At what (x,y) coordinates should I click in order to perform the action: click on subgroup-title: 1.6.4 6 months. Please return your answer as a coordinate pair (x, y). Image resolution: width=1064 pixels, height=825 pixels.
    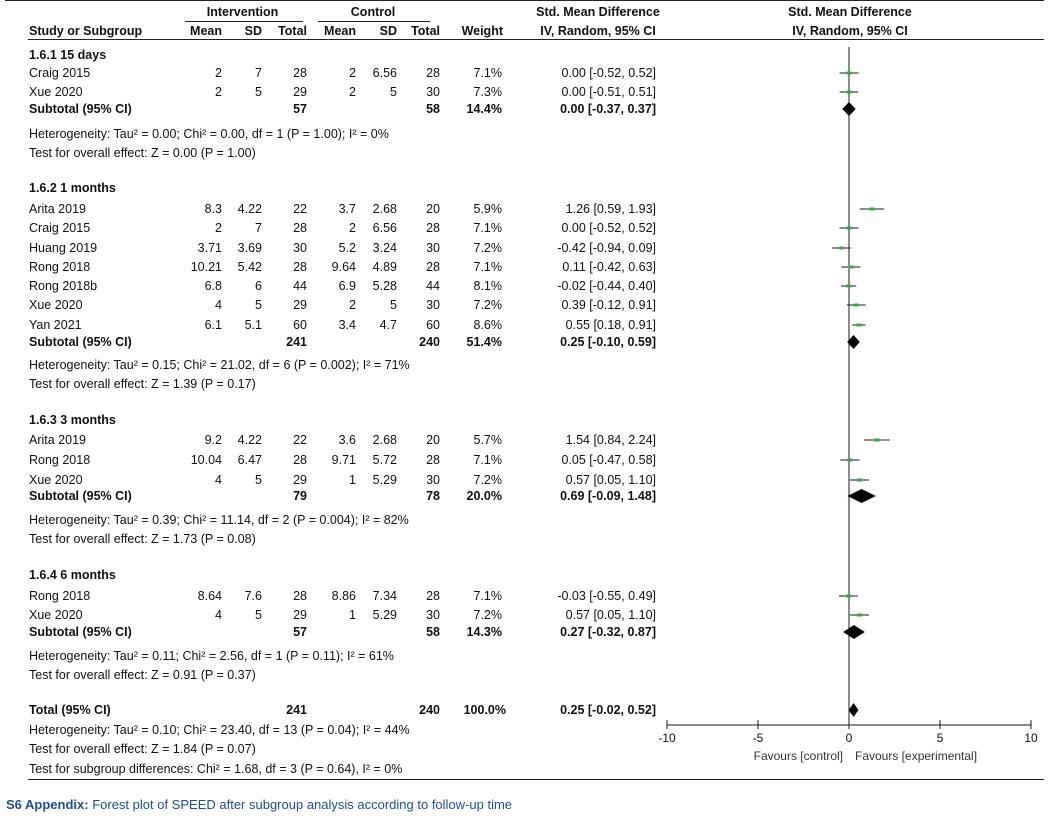
    Looking at the image, I should click on (72, 575).